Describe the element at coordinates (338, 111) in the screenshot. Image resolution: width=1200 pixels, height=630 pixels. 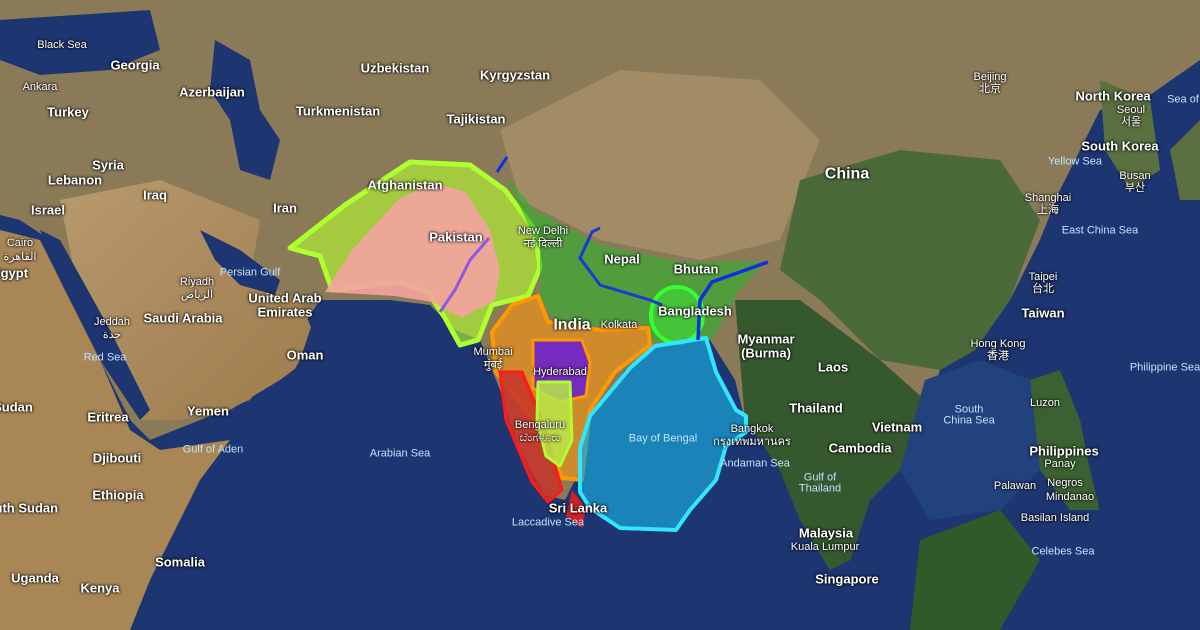
I see `label-turkmenistan: Turkmenistan` at that location.